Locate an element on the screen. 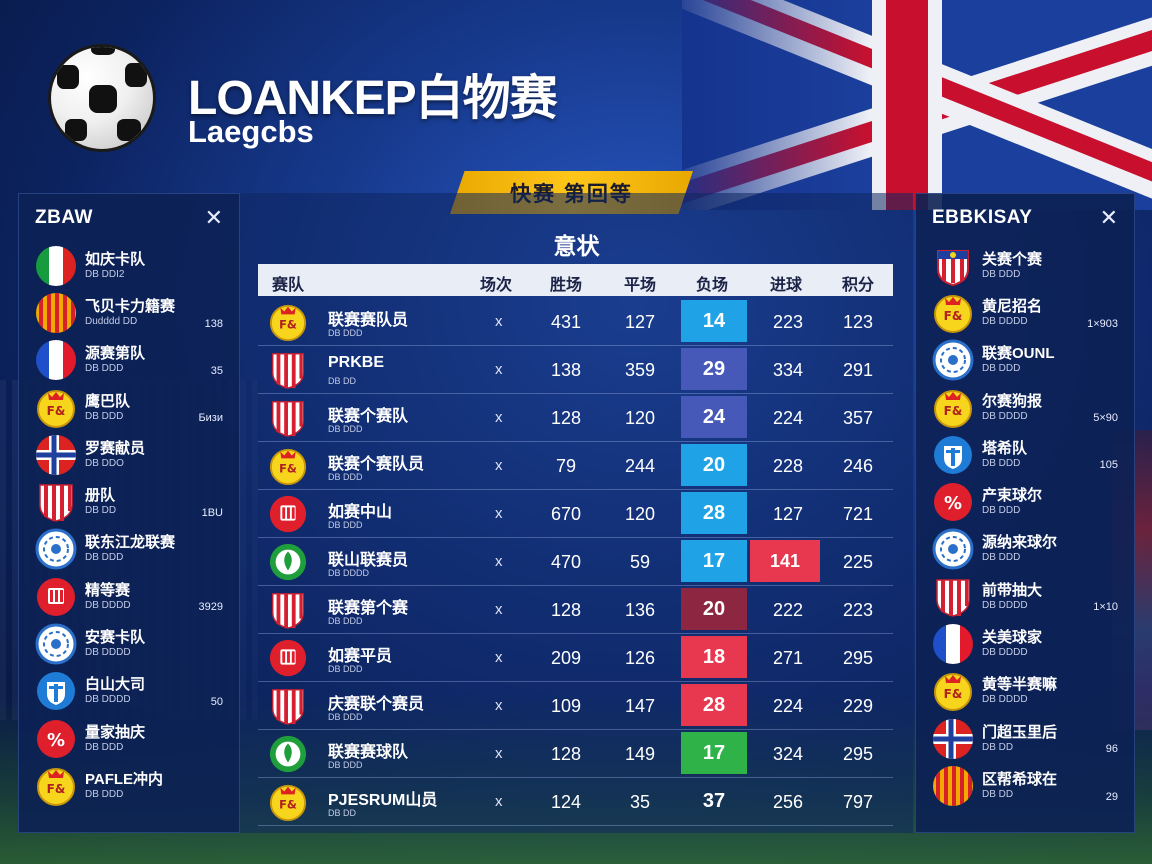 This screenshot has width=1152, height=864. soccer-ball-logo-icon is located at coordinates (102, 98).